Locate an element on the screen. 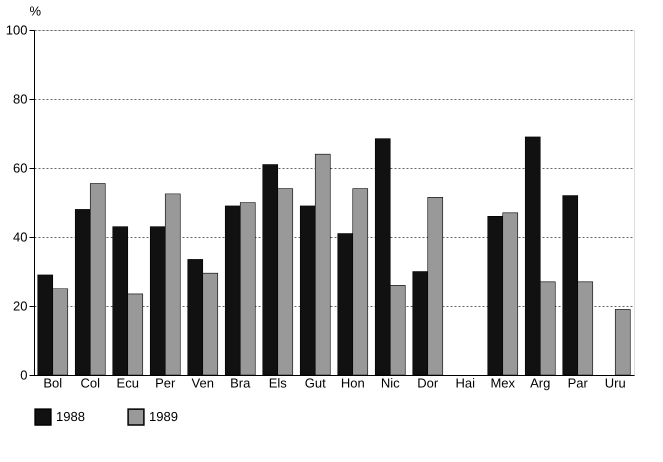 The width and height of the screenshot is (663, 462). x-tick-label: Hai is located at coordinates (465, 383).